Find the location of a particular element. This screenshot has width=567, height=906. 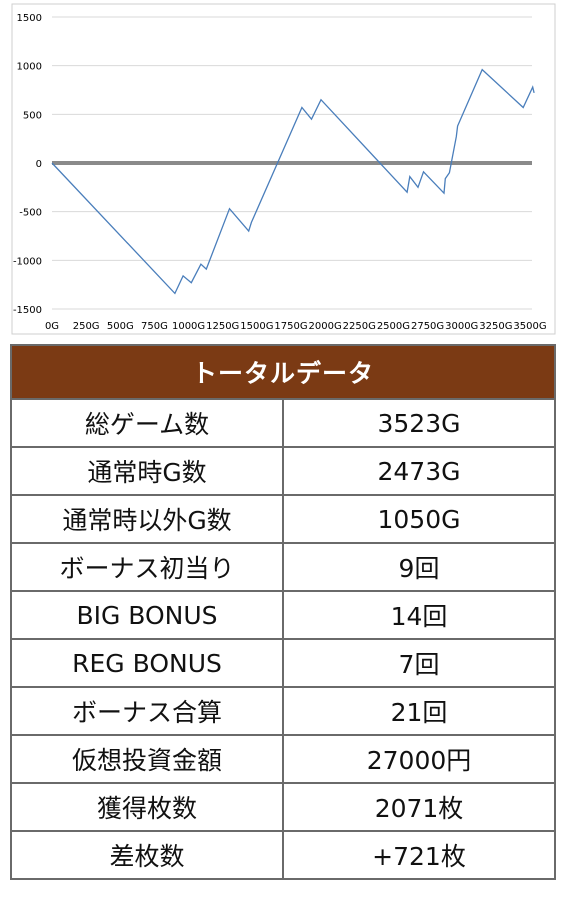

row-value: 1050G is located at coordinates (419, 519).